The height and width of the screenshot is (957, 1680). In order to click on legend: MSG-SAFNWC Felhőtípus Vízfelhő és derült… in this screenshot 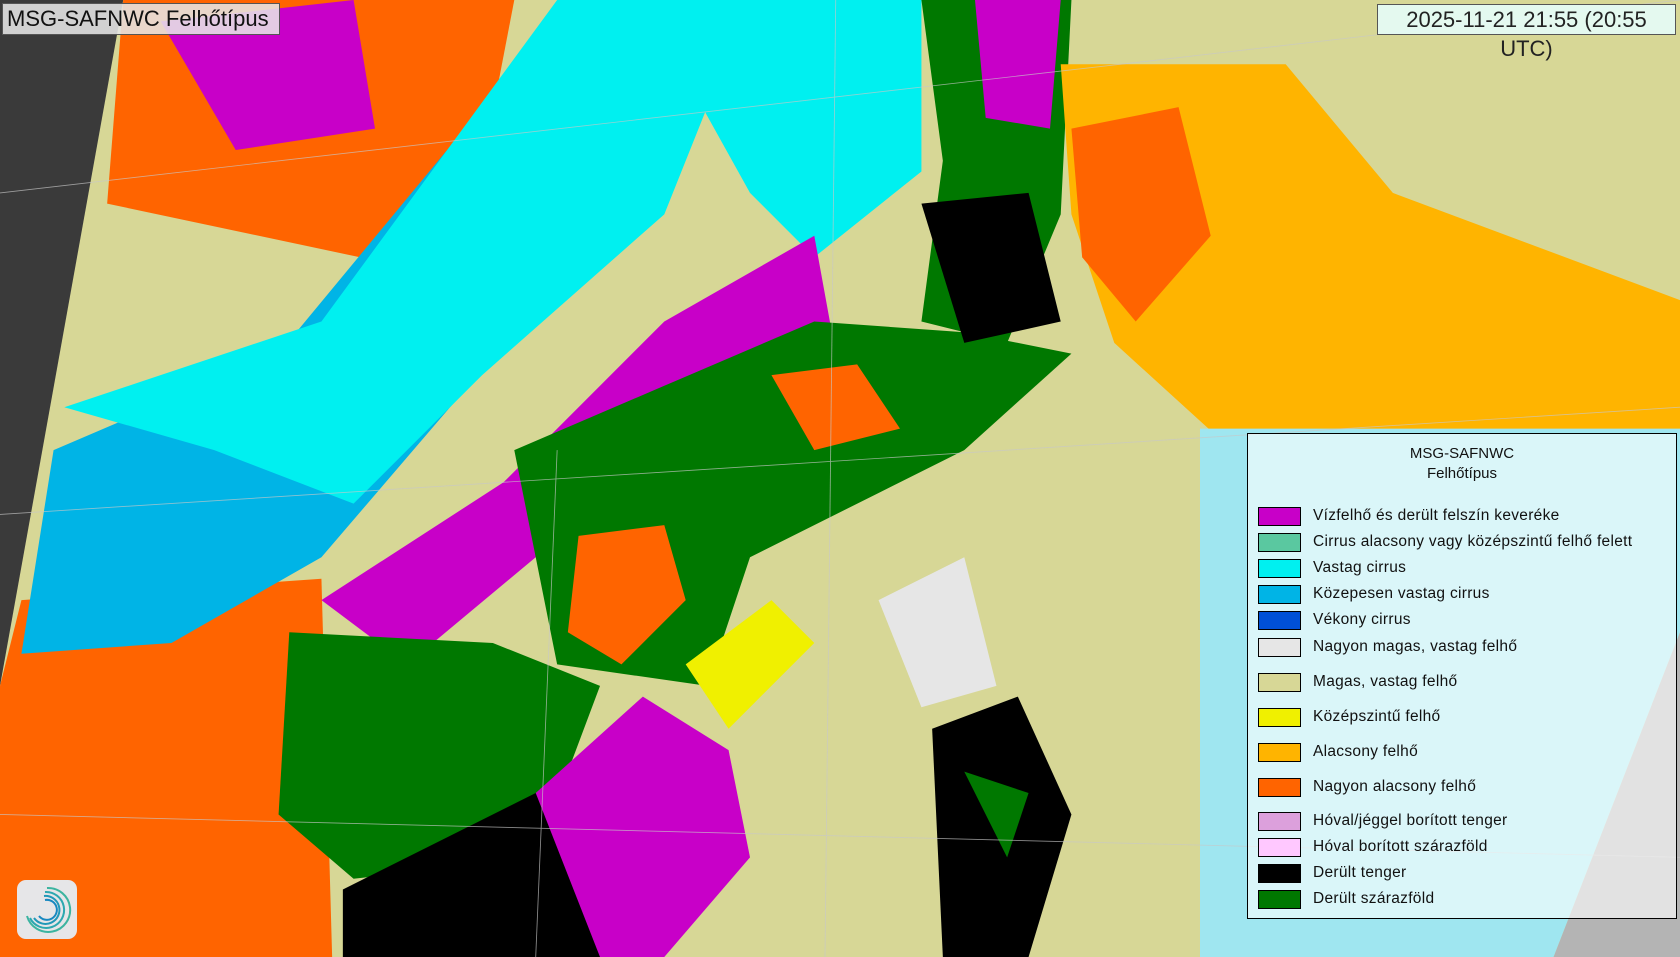, I will do `click(1462, 676)`.